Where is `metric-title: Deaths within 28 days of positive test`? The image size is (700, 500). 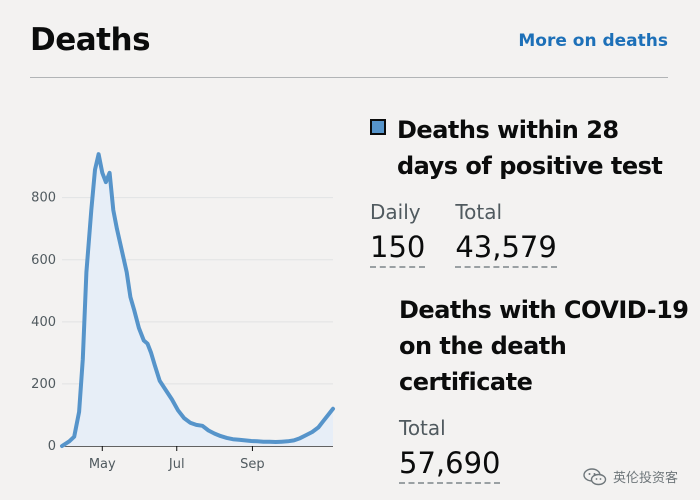 metric-title: Deaths within 28 days of positive test is located at coordinates (530, 148).